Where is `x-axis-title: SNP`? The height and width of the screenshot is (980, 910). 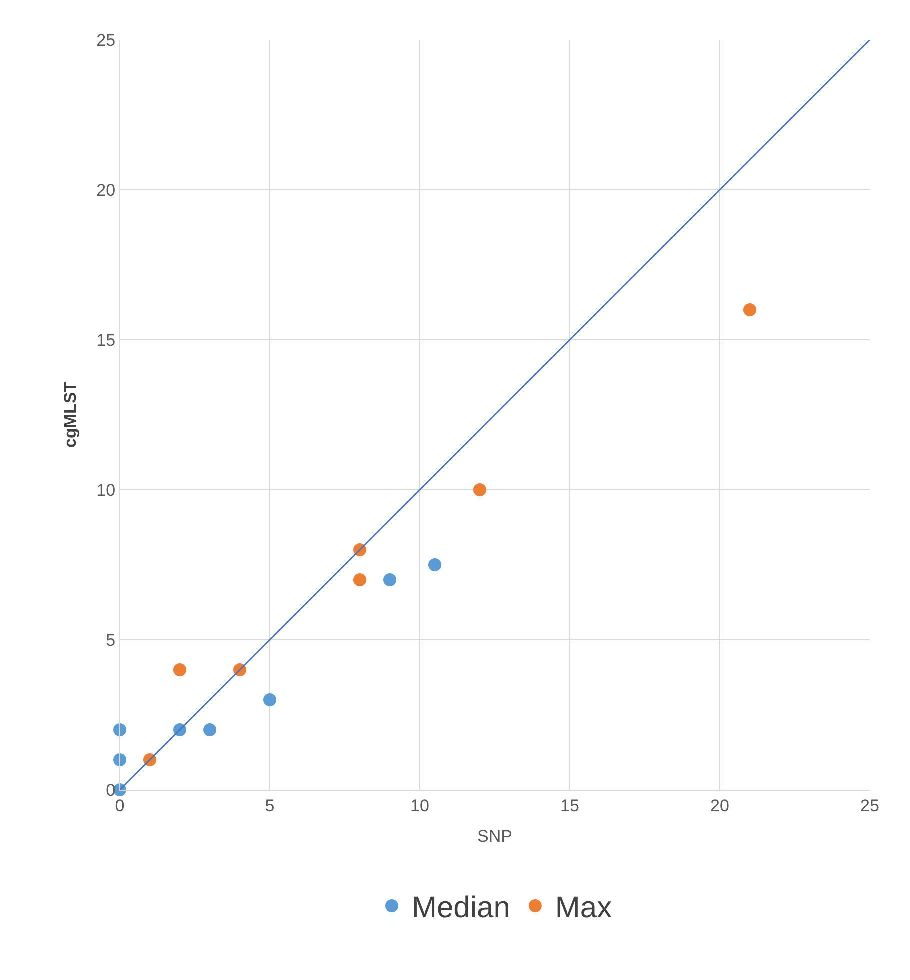
x-axis-title: SNP is located at coordinates (495, 836).